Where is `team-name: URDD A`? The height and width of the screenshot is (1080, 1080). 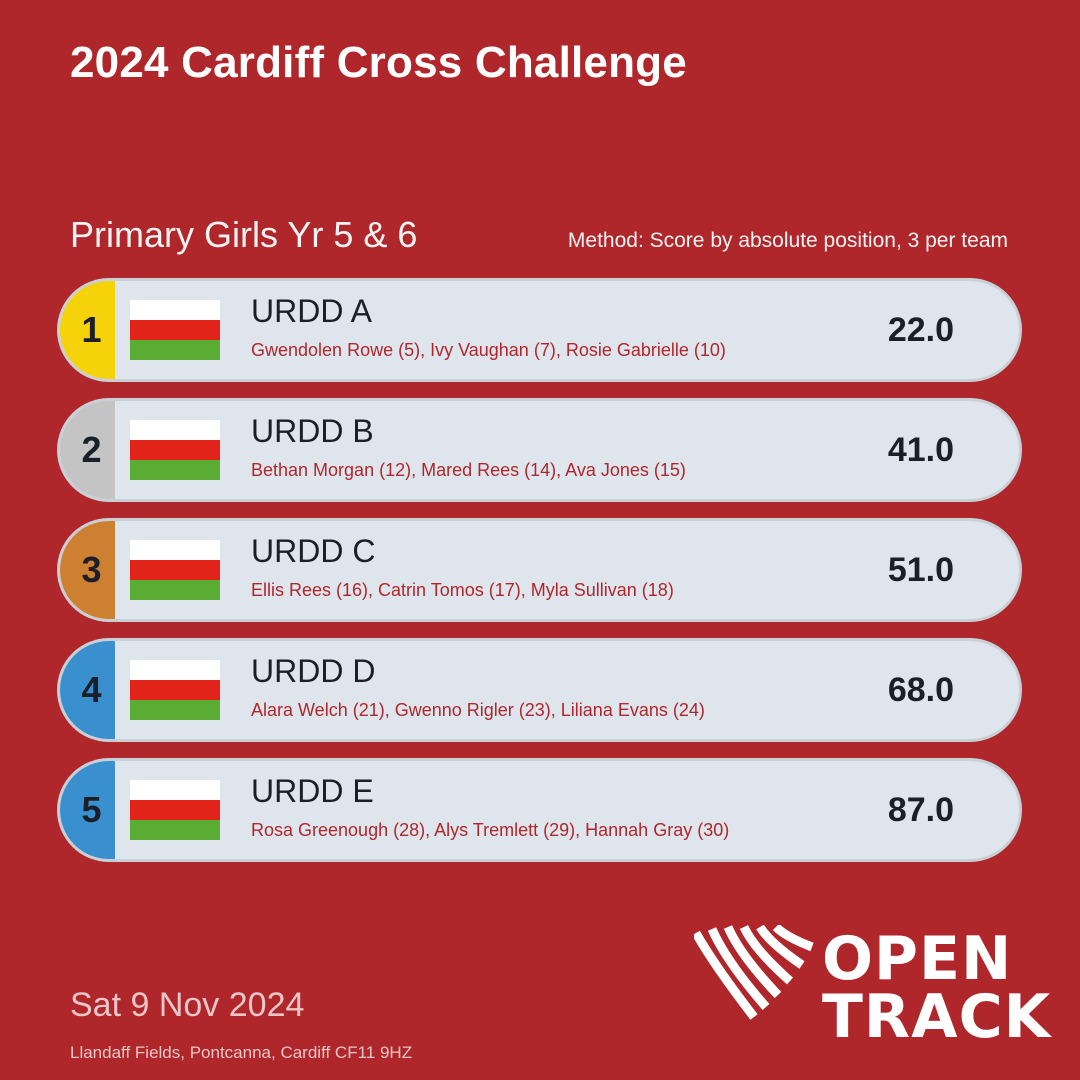
team-name: URDD A is located at coordinates (311, 311).